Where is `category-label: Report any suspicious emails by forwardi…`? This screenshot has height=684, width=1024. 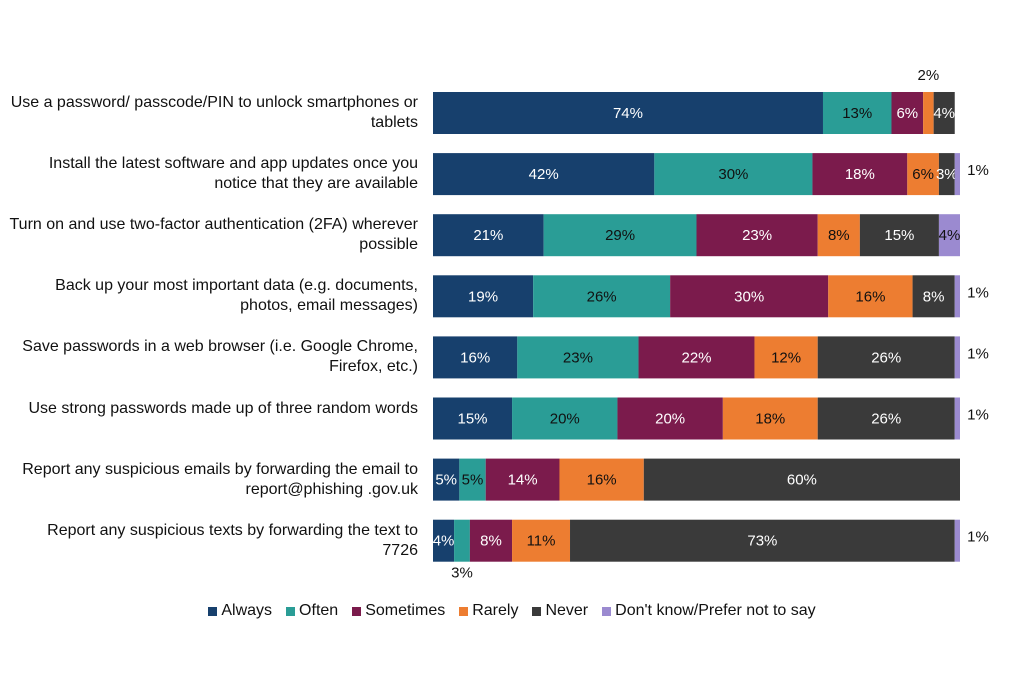
category-label: Report any suspicious emails by forwardi… is located at coordinates (220, 479).